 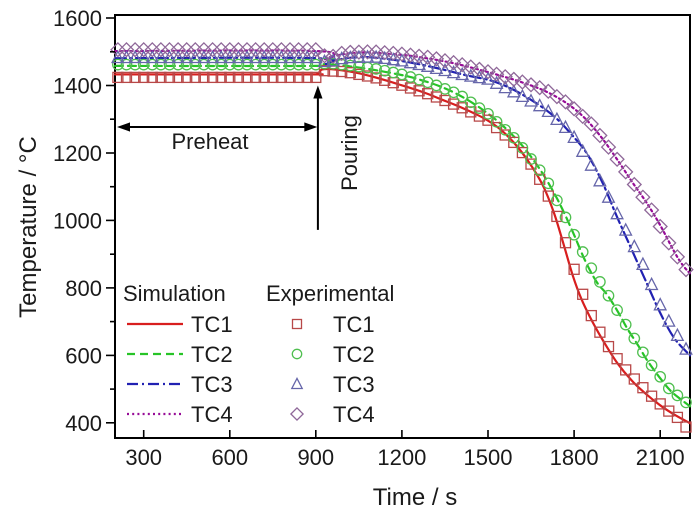 What do you see at coordinates (415, 497) in the screenshot?
I see `x-axis-title: Time / s` at bounding box center [415, 497].